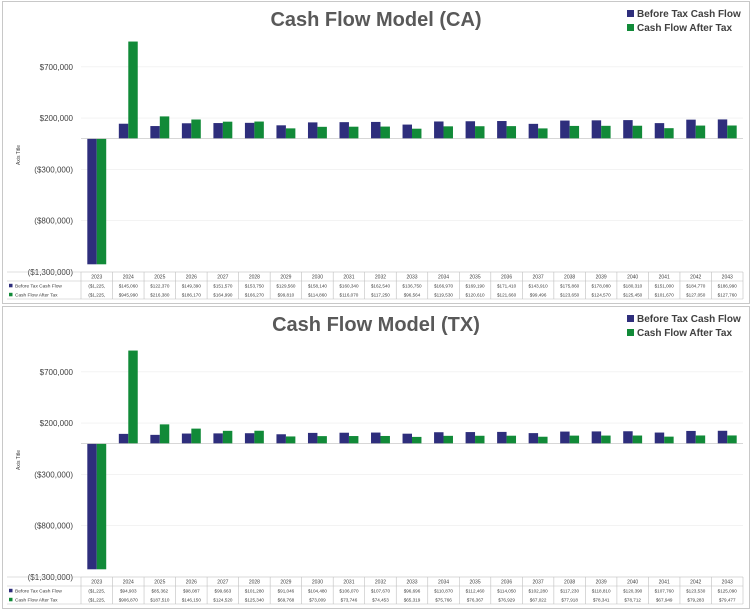  I want to click on category-label: 2028, so click(254, 278).